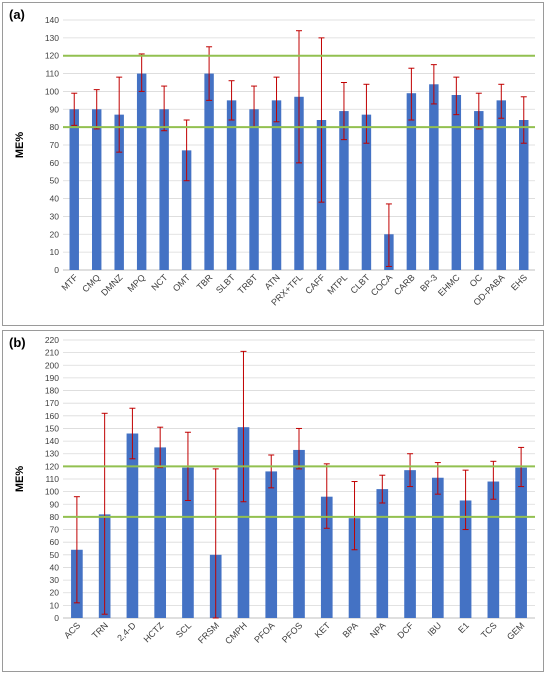  I want to click on chart0-x-tick-label: DMNZ, so click(112, 285).